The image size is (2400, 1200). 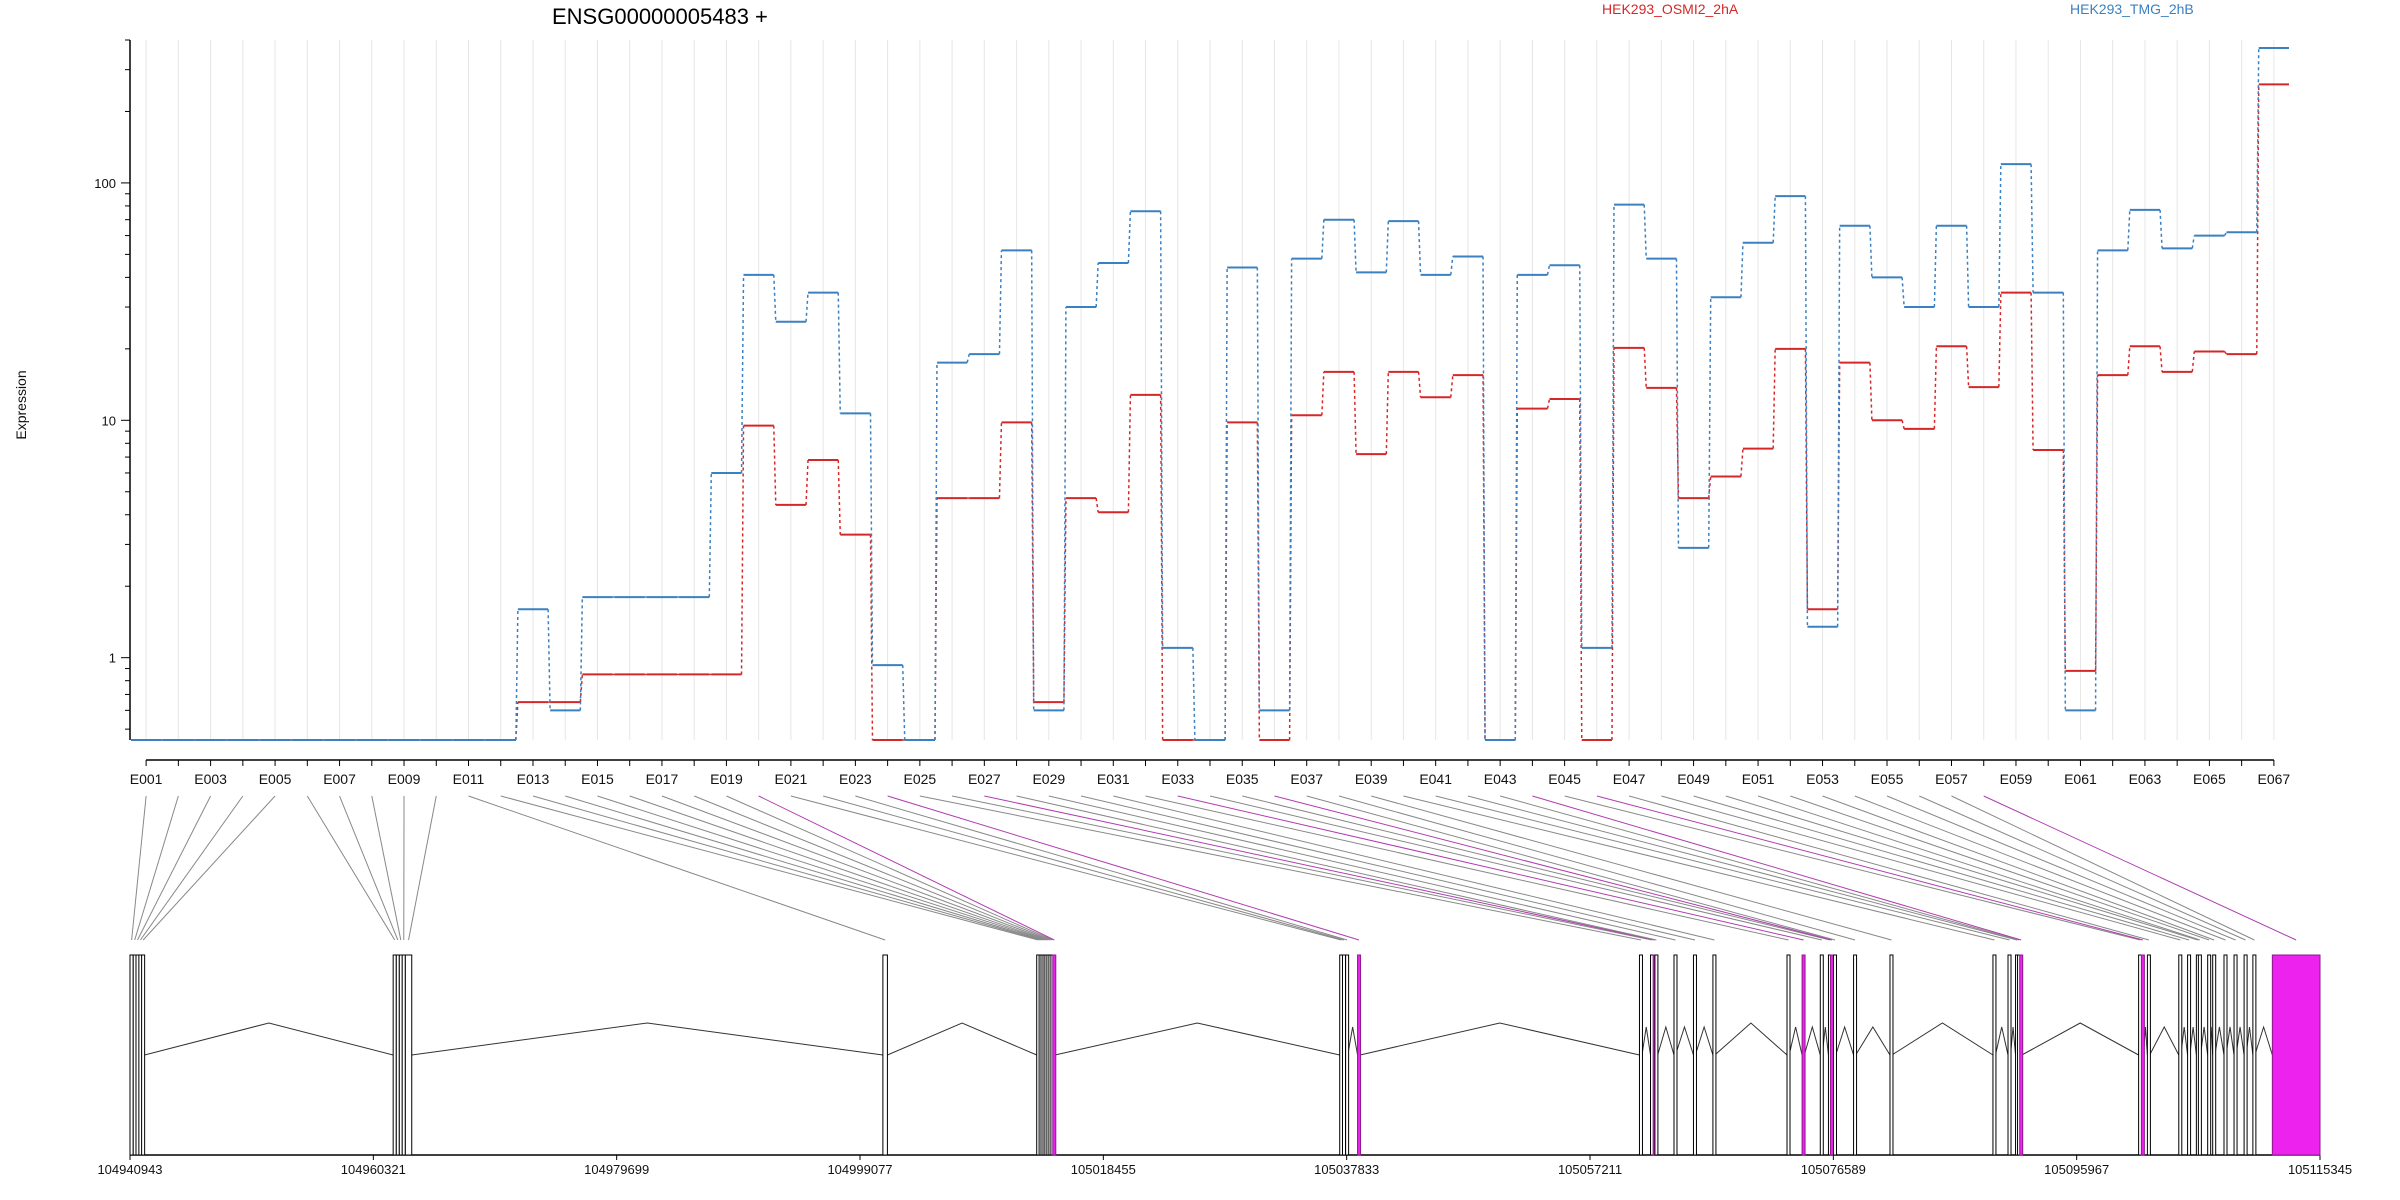 I want to click on bin-label: E017, so click(x=662, y=779).